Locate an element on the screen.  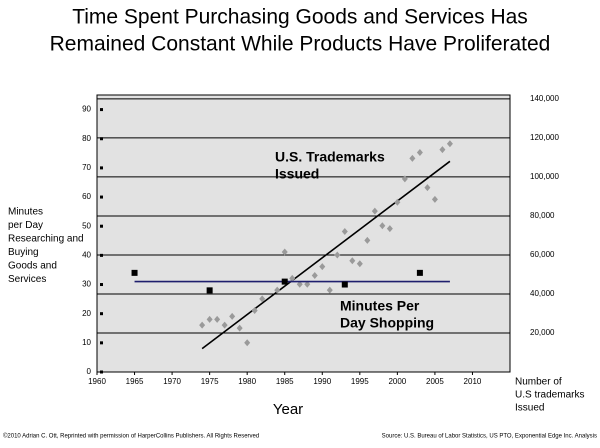
text-line: per Day is located at coordinates (25, 225).